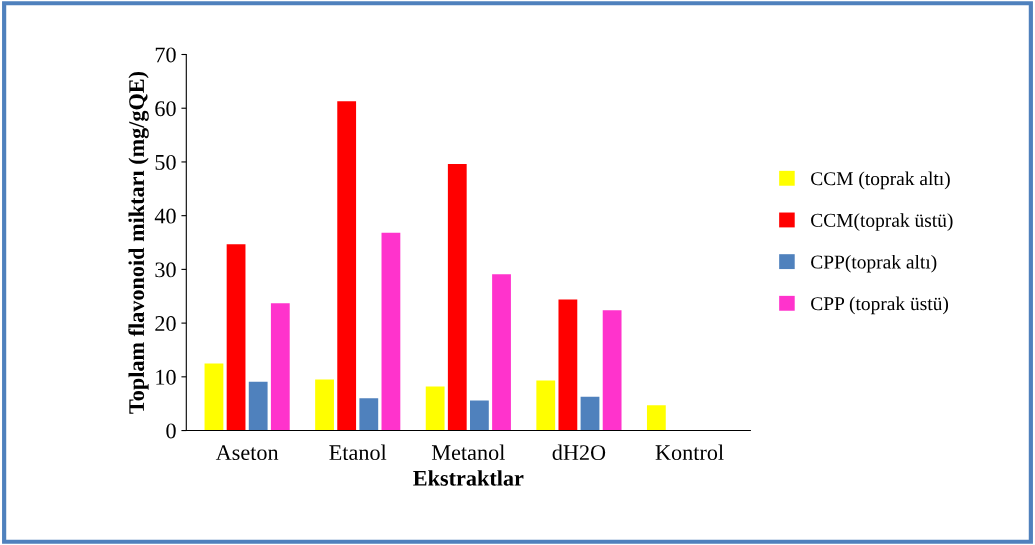 Image resolution: width=1035 pixels, height=545 pixels. Describe the element at coordinates (579, 452) in the screenshot. I see `x-tick-label: dH2O` at that location.